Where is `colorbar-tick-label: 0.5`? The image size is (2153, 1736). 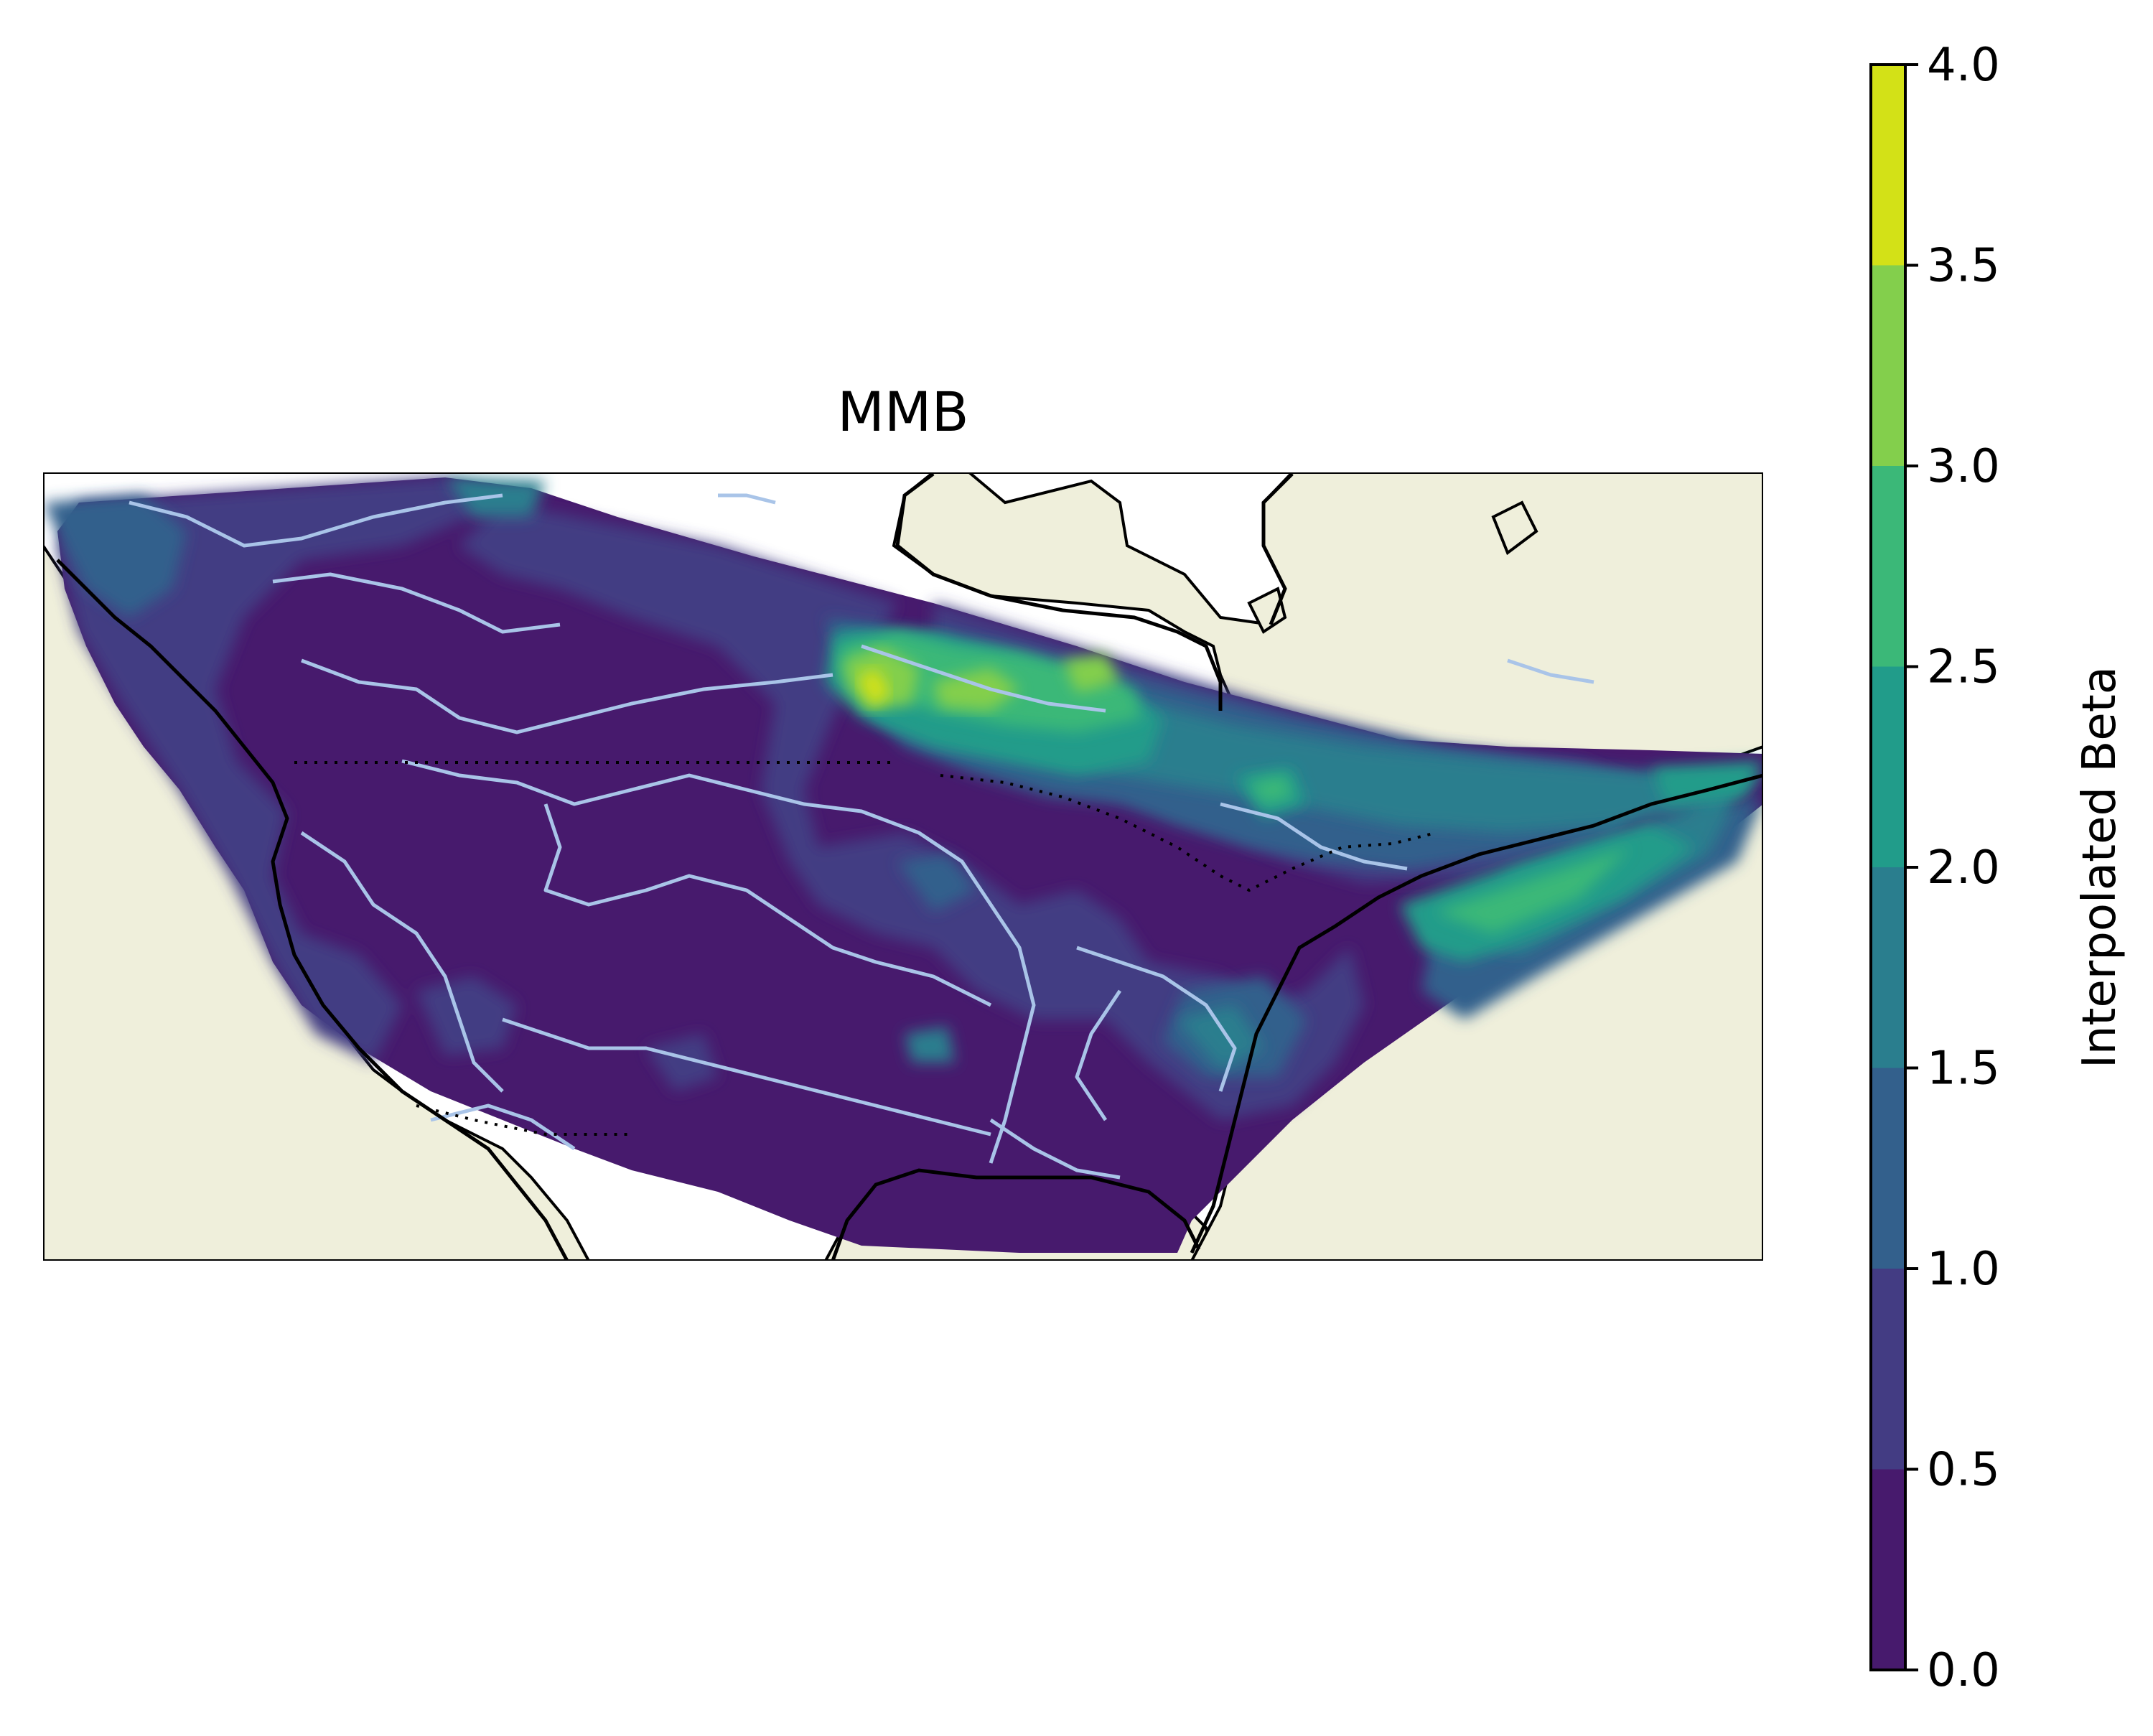 colorbar-tick-label: 0.5 is located at coordinates (1963, 1470).